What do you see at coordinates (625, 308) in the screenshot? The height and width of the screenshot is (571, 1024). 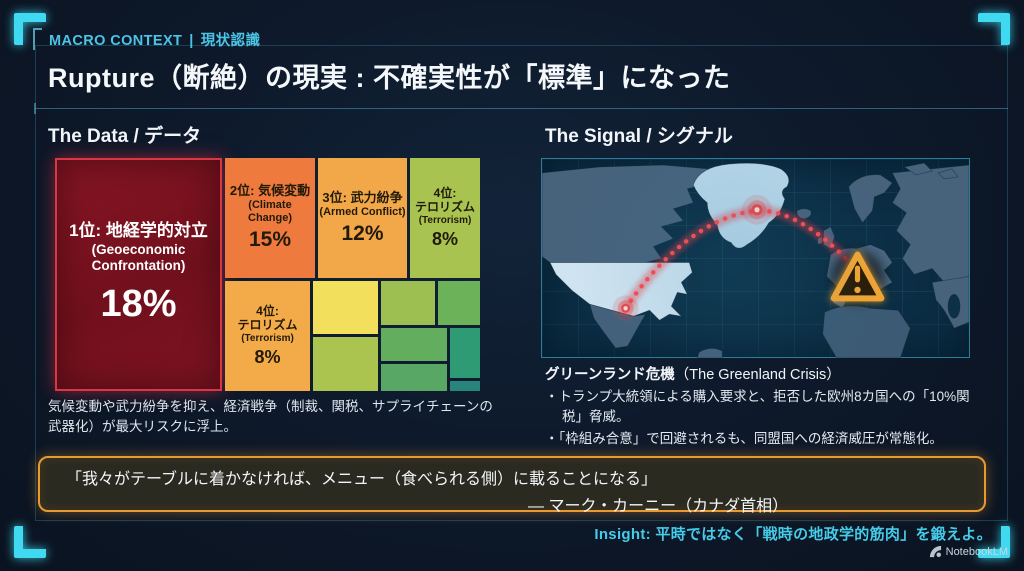 I see `hotspot-us-icon` at bounding box center [625, 308].